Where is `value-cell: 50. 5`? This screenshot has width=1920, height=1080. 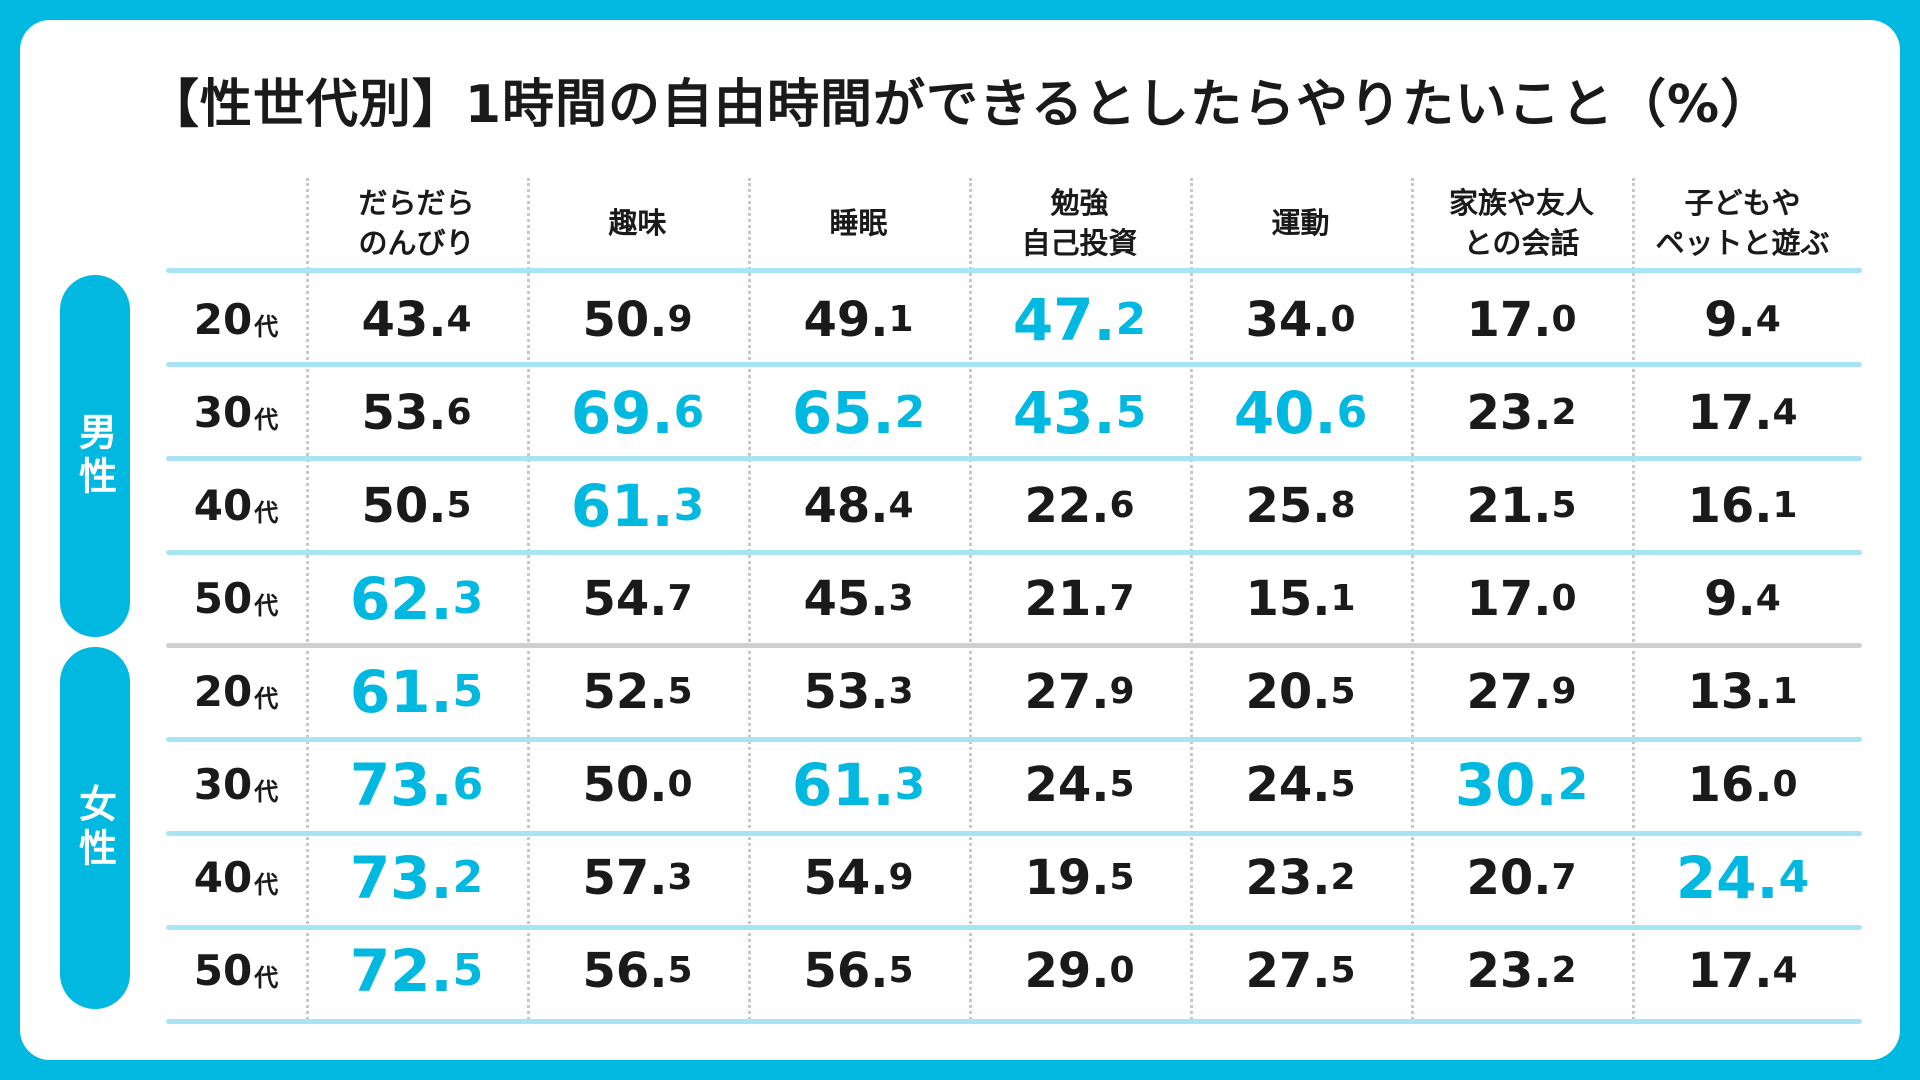 value-cell: 50. 5 is located at coordinates (416, 505).